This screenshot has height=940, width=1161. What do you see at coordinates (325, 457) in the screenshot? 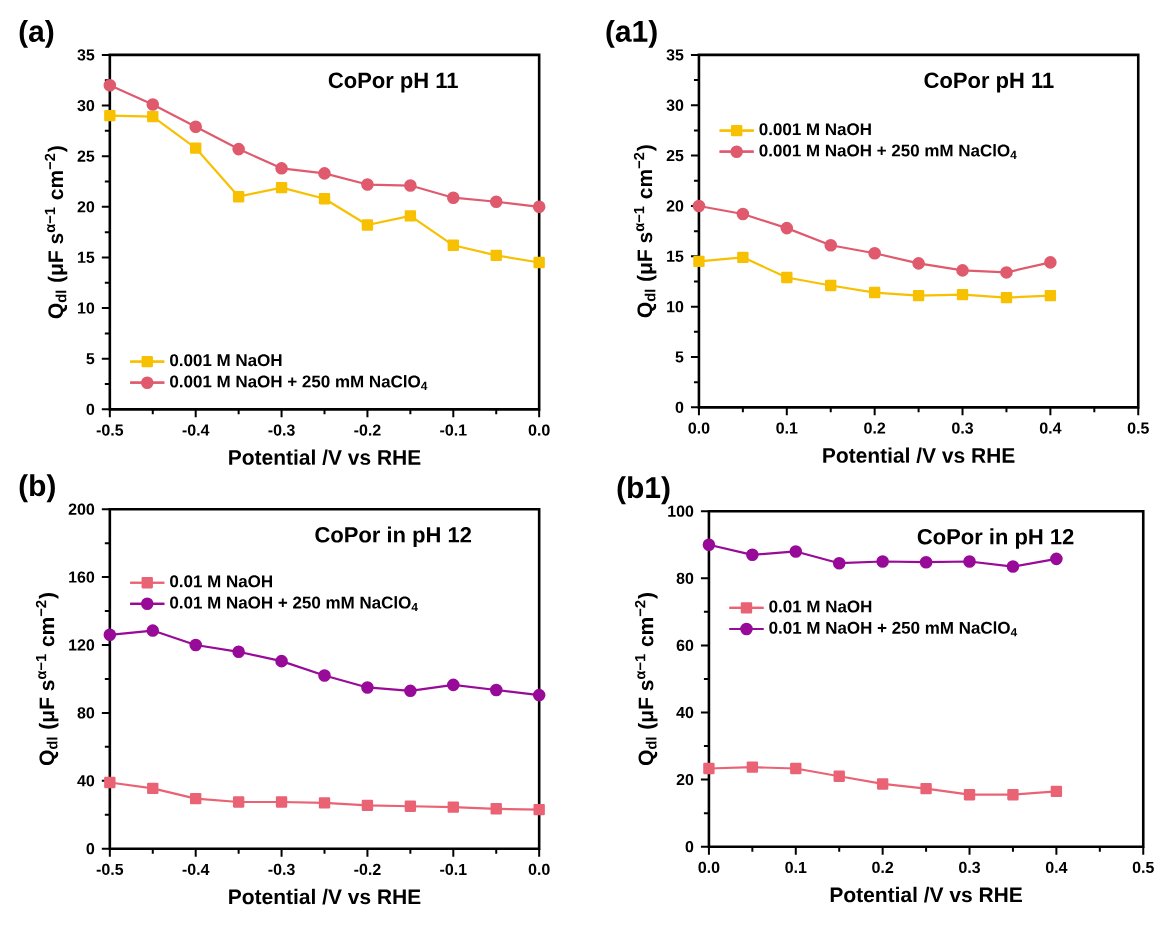
I see `x-axis-title: Potential /V vs RHE` at bounding box center [325, 457].